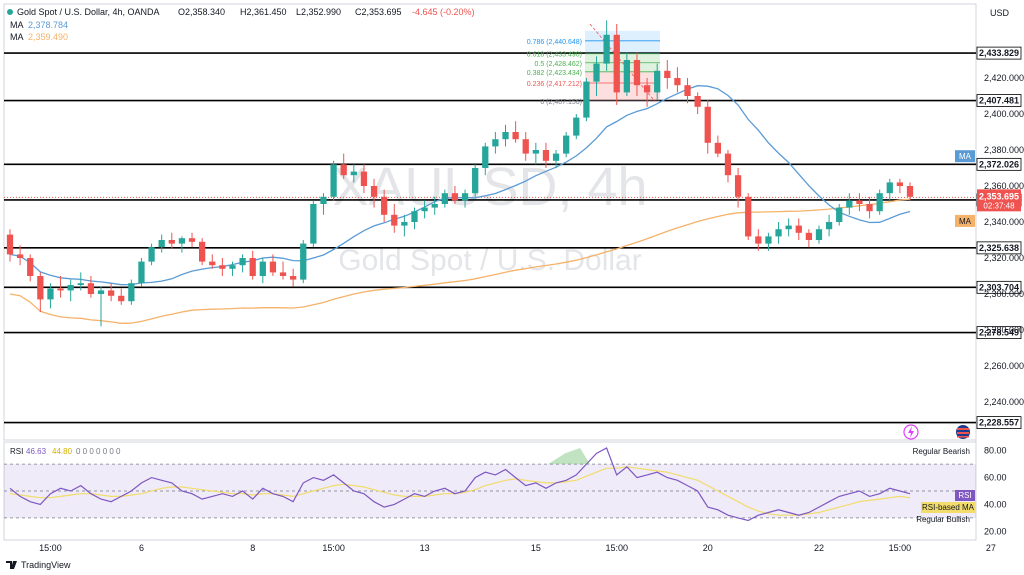 This screenshot has width=1024, height=575. I want to click on open-value: O2,358.340, so click(201, 12).